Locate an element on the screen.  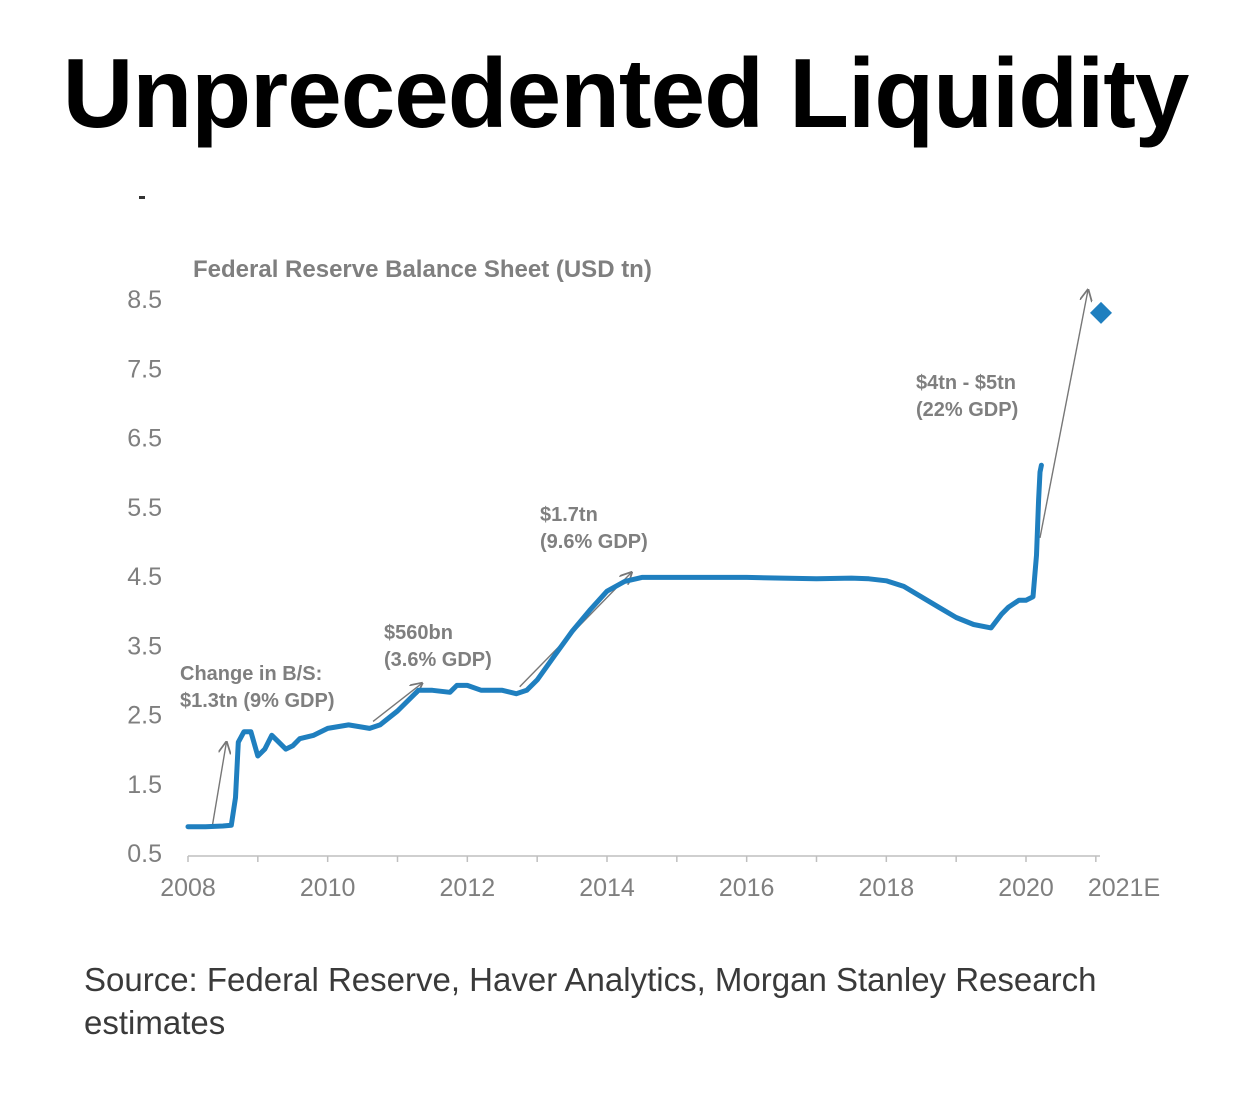
x-tick-label: 2014 is located at coordinates (607, 888).